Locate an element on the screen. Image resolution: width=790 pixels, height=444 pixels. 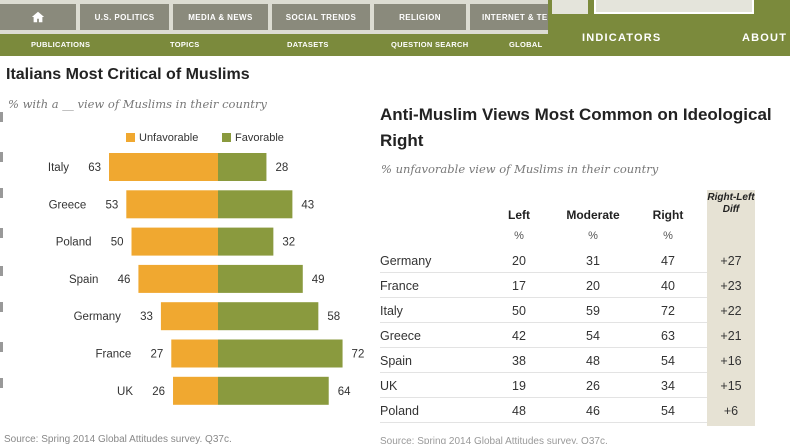
value-label-favorable: 72 is located at coordinates (358, 355).